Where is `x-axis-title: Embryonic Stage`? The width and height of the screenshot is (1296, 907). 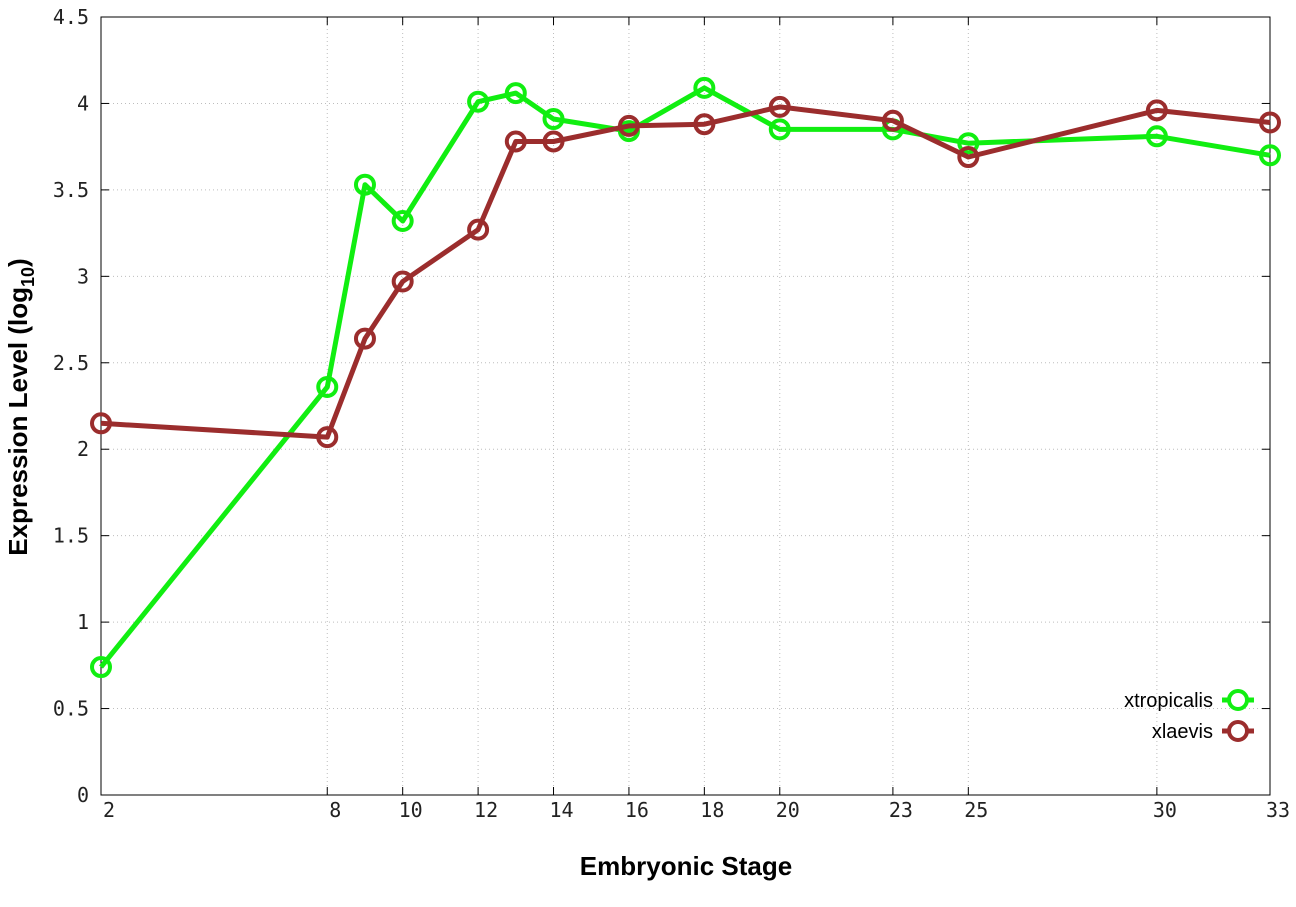
x-axis-title: Embryonic Stage is located at coordinates (686, 866).